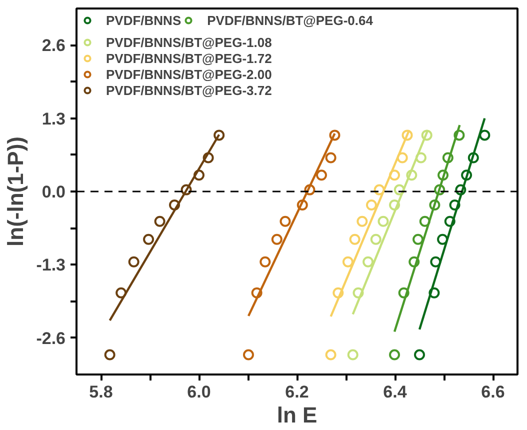  What do you see at coordinates (395, 392) in the screenshot?
I see `x-tick-label: 6.4` at bounding box center [395, 392].